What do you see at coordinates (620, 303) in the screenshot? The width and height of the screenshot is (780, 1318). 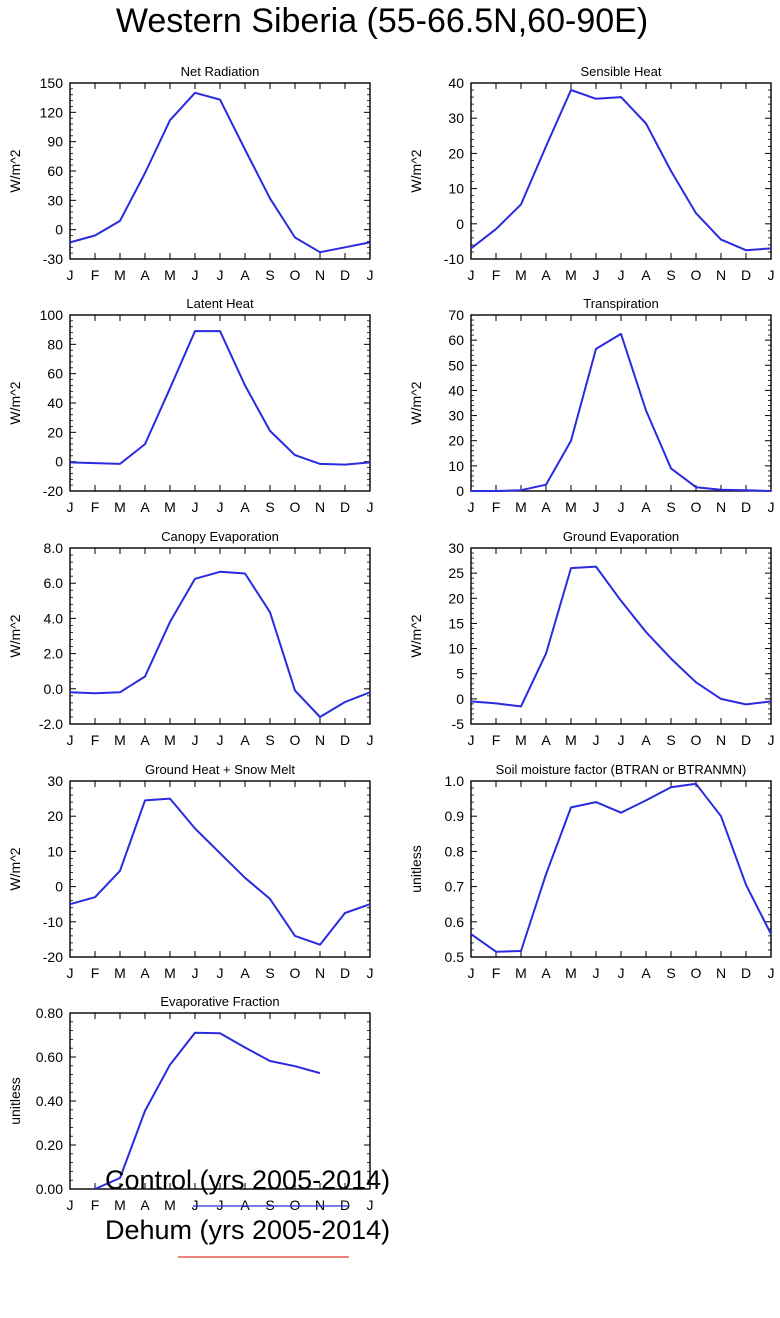 I see `panel-title: Transpiration` at bounding box center [620, 303].